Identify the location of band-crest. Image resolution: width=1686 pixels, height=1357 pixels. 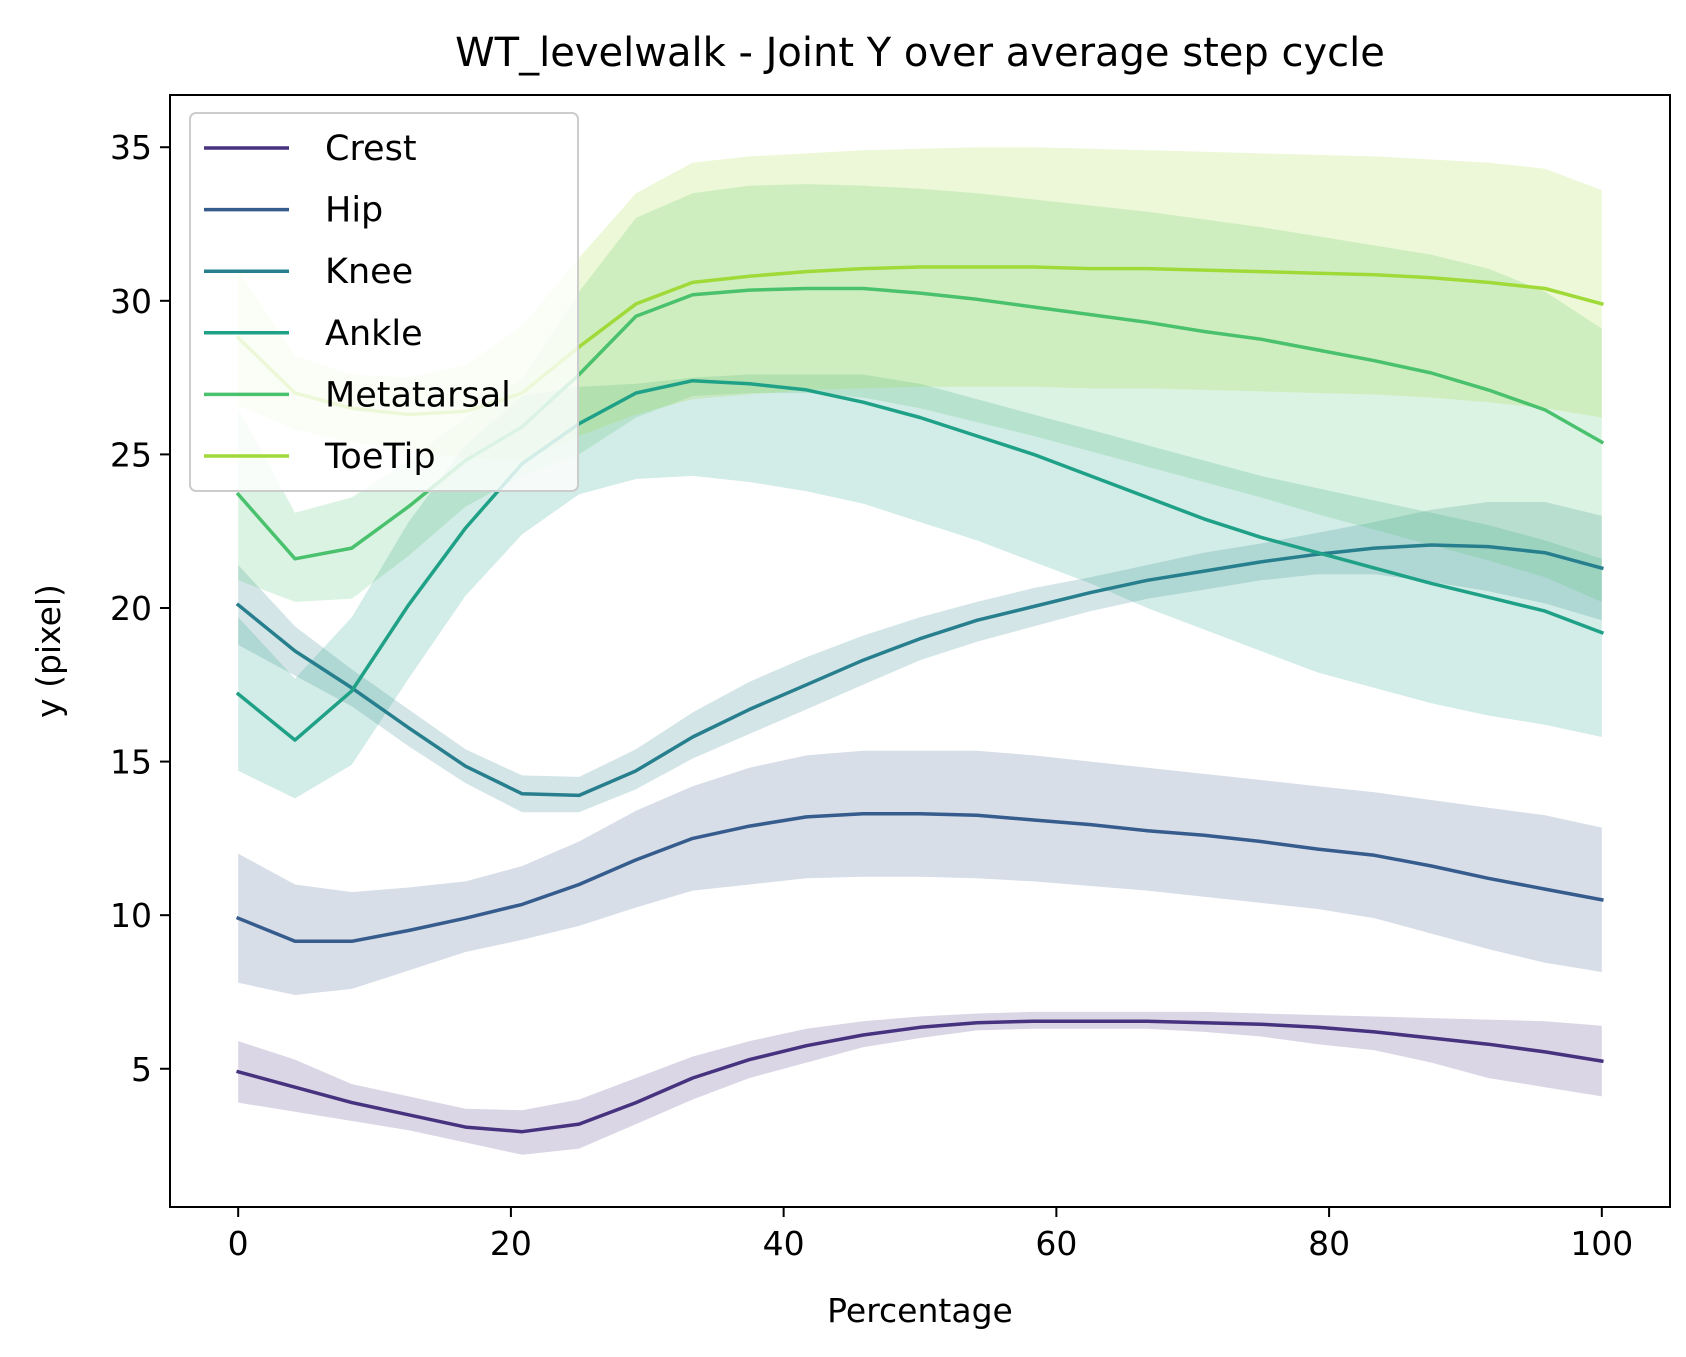
(920, 1083).